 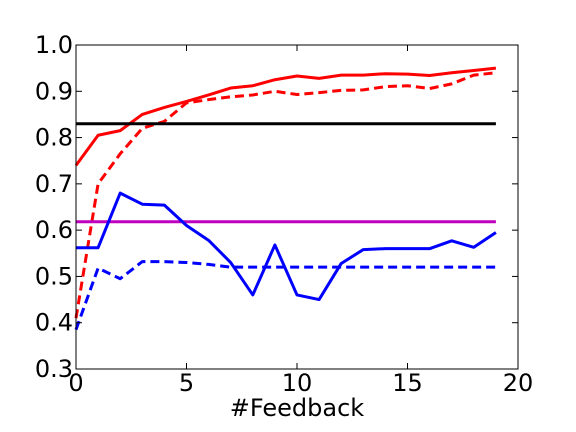 I want to click on x-tick-label-15: 15, so click(x=407, y=383).